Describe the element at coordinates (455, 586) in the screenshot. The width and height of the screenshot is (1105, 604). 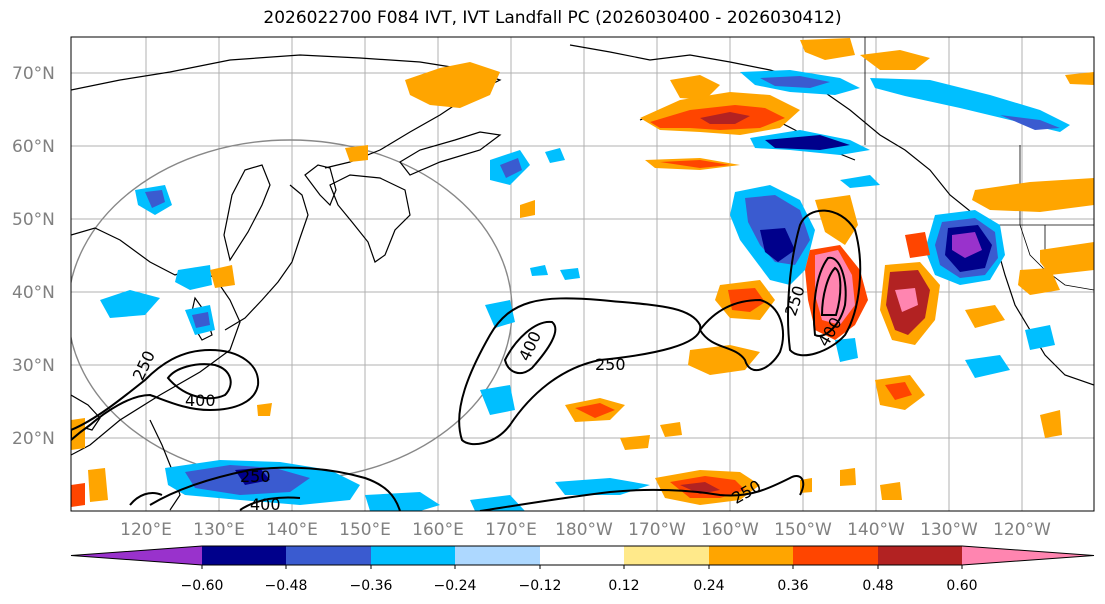
I see `colorbar-tick-label: −0.24` at that location.